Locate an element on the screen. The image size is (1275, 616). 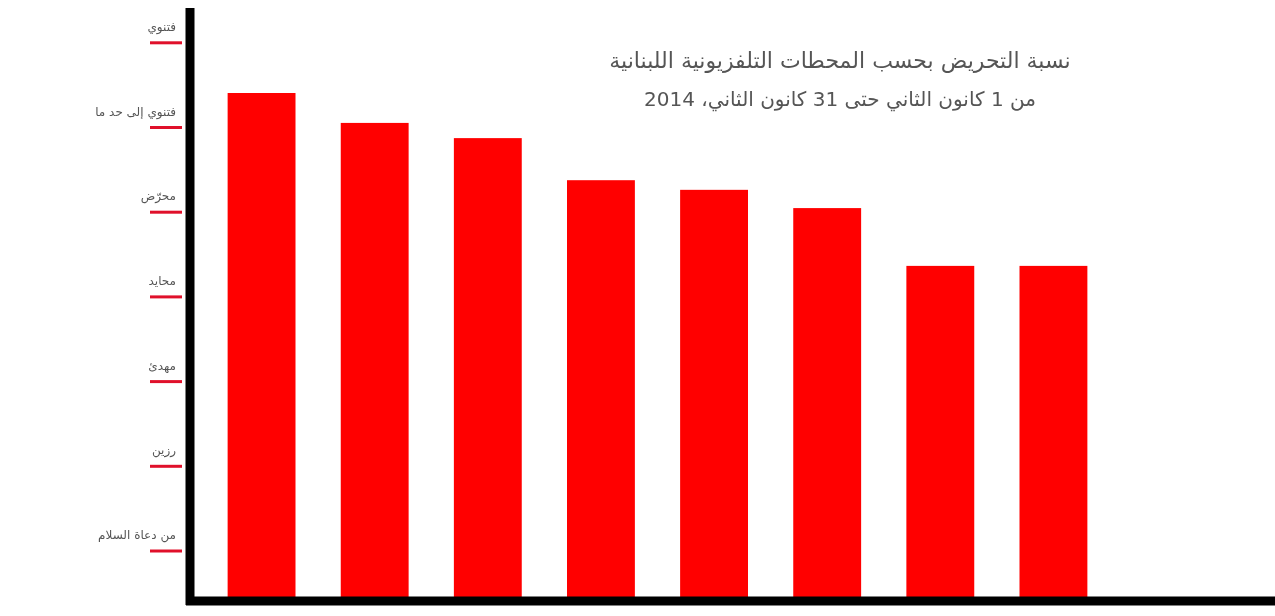
text: رزين is located at coordinates (164, 451).